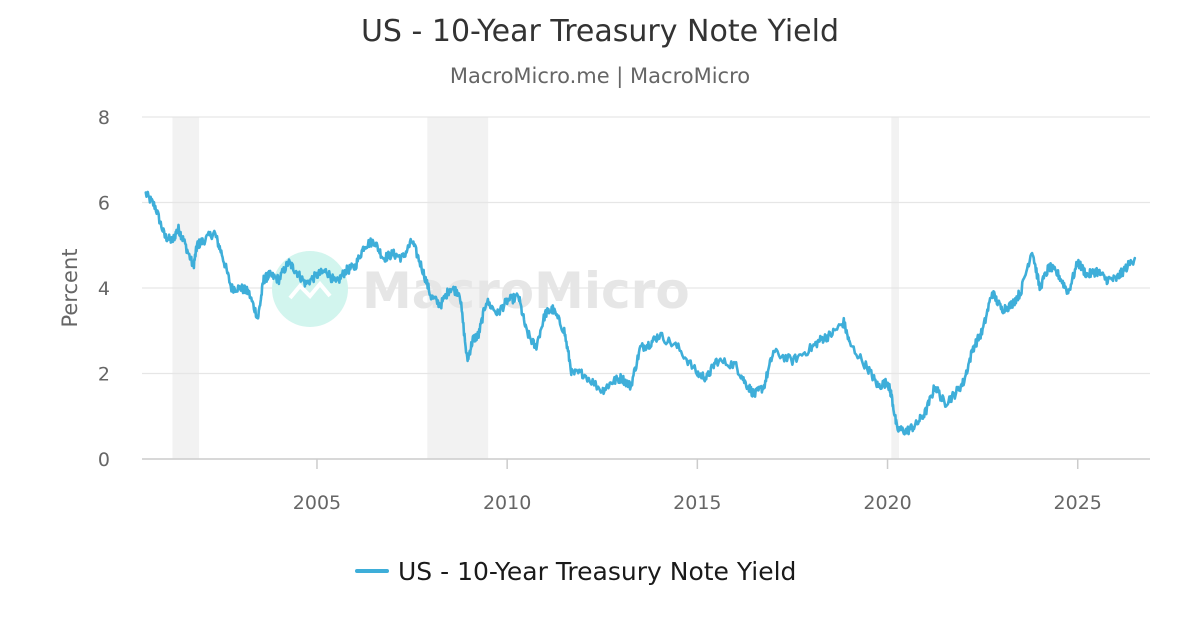 The width and height of the screenshot is (1200, 630). What do you see at coordinates (317, 503) in the screenshot?
I see `x-tick-label: 2005` at bounding box center [317, 503].